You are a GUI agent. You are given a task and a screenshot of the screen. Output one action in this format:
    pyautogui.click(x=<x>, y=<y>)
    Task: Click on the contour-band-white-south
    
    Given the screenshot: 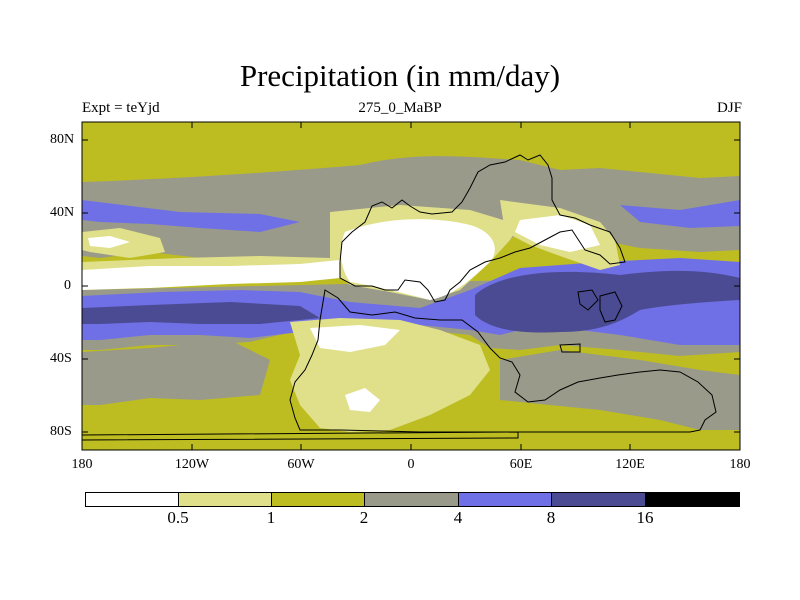 What is the action you would take?
    pyautogui.click(x=355, y=338)
    